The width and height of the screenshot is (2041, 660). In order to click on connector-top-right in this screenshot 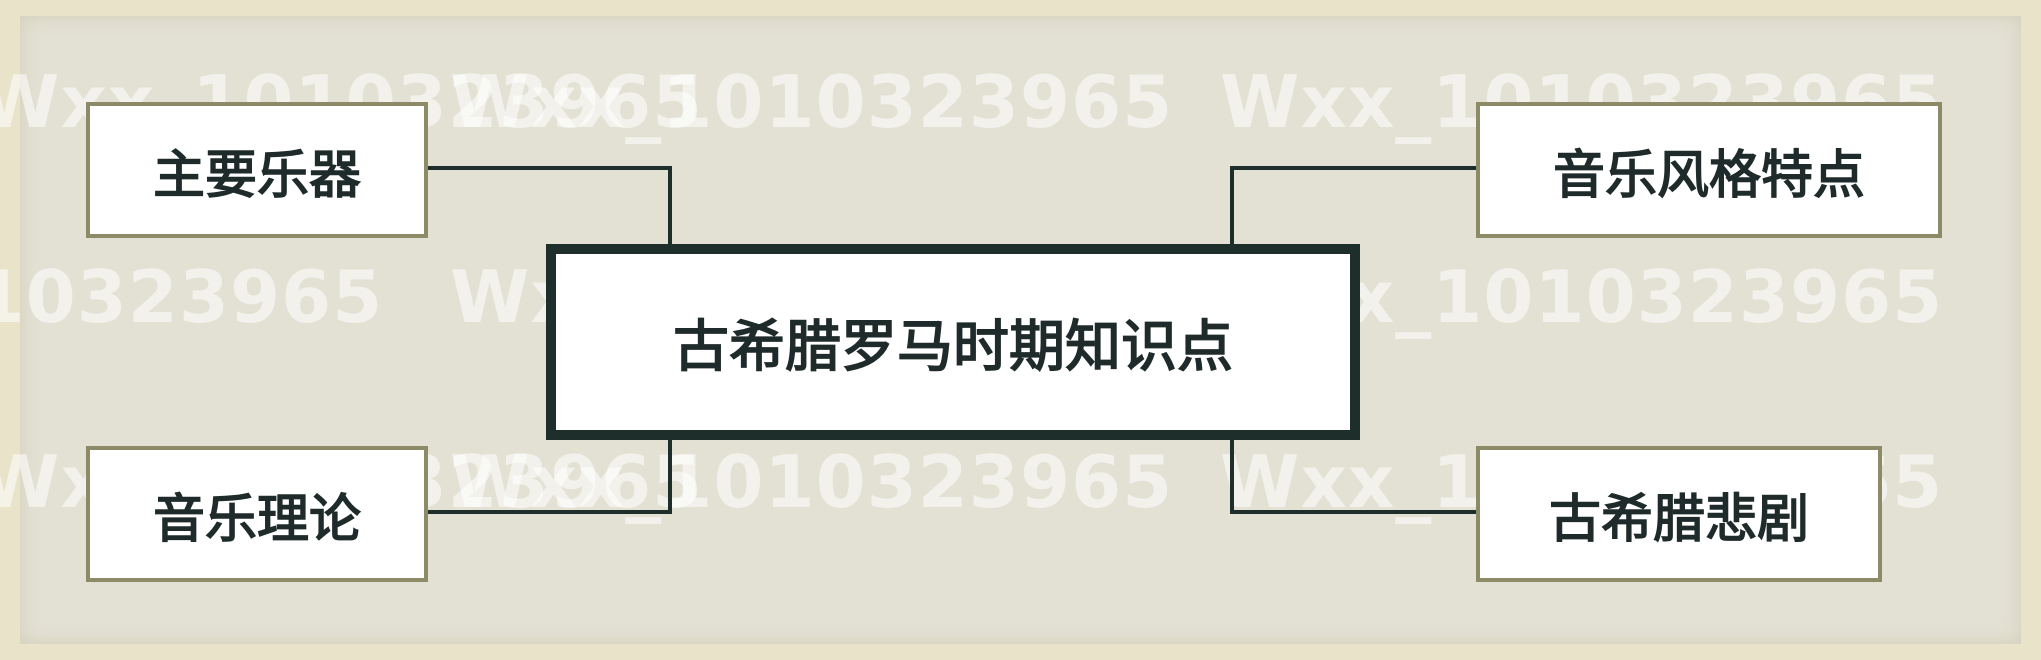, I will do `click(1354, 207)`.